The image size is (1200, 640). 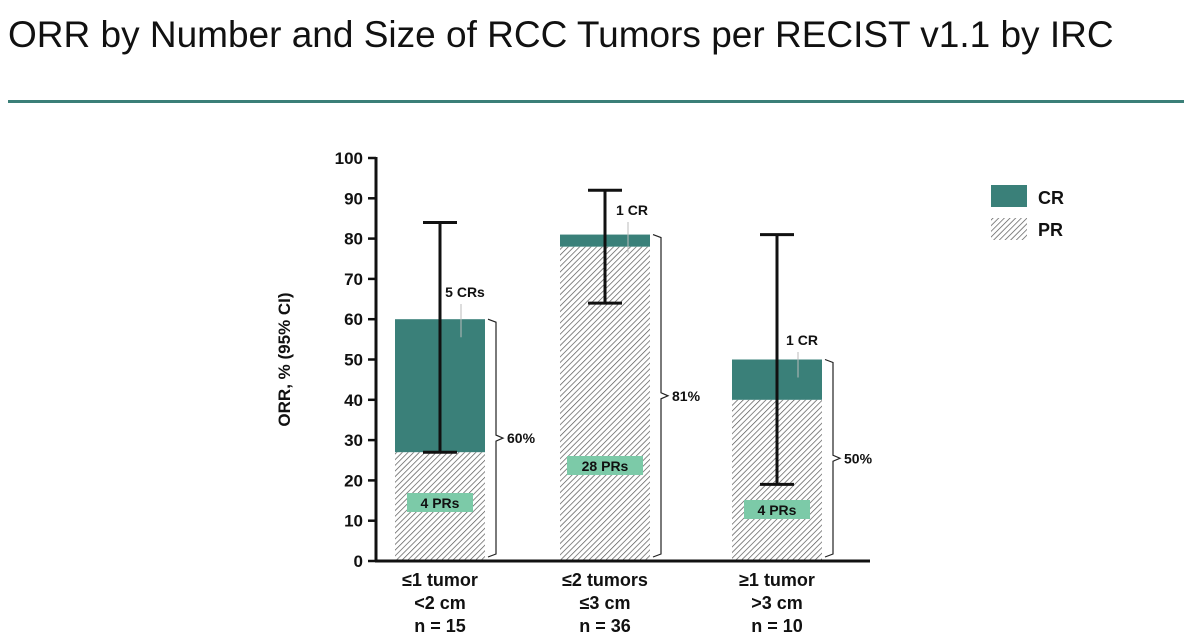 What do you see at coordinates (777, 580) in the screenshot?
I see `x-category-label: ≥1 tumor` at bounding box center [777, 580].